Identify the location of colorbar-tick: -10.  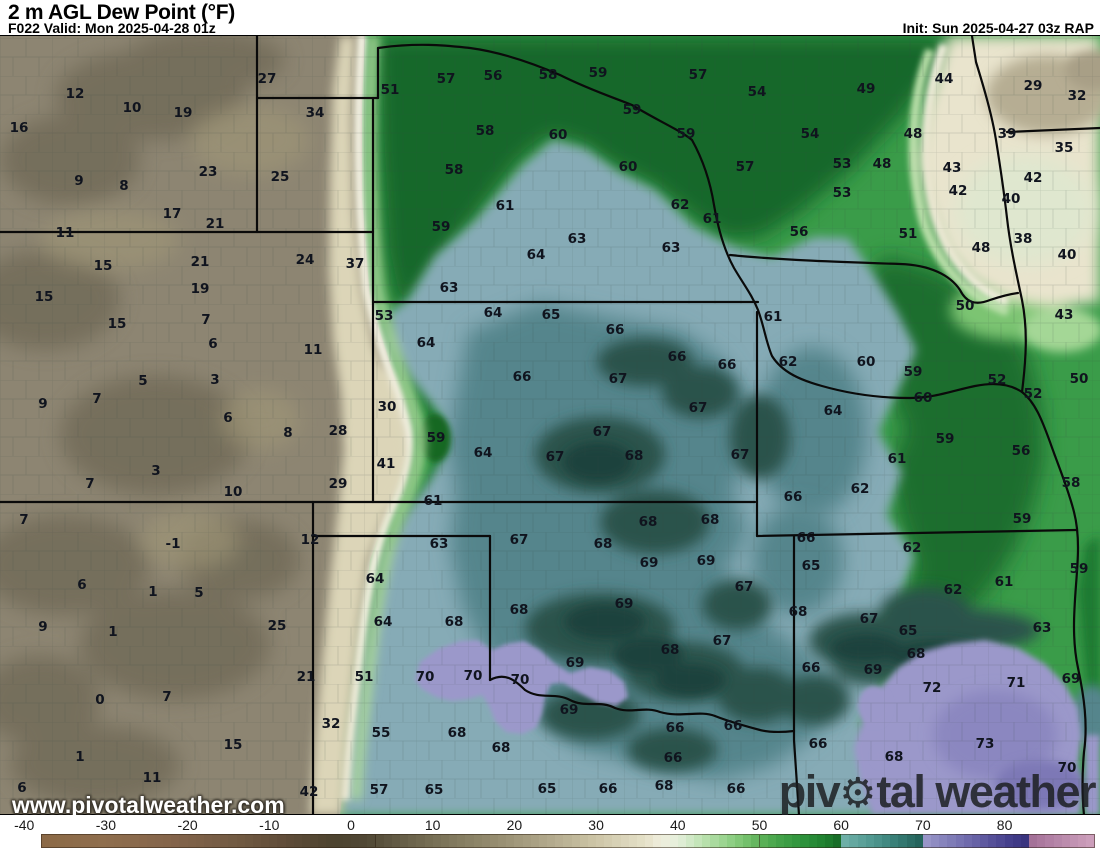
(269, 825).